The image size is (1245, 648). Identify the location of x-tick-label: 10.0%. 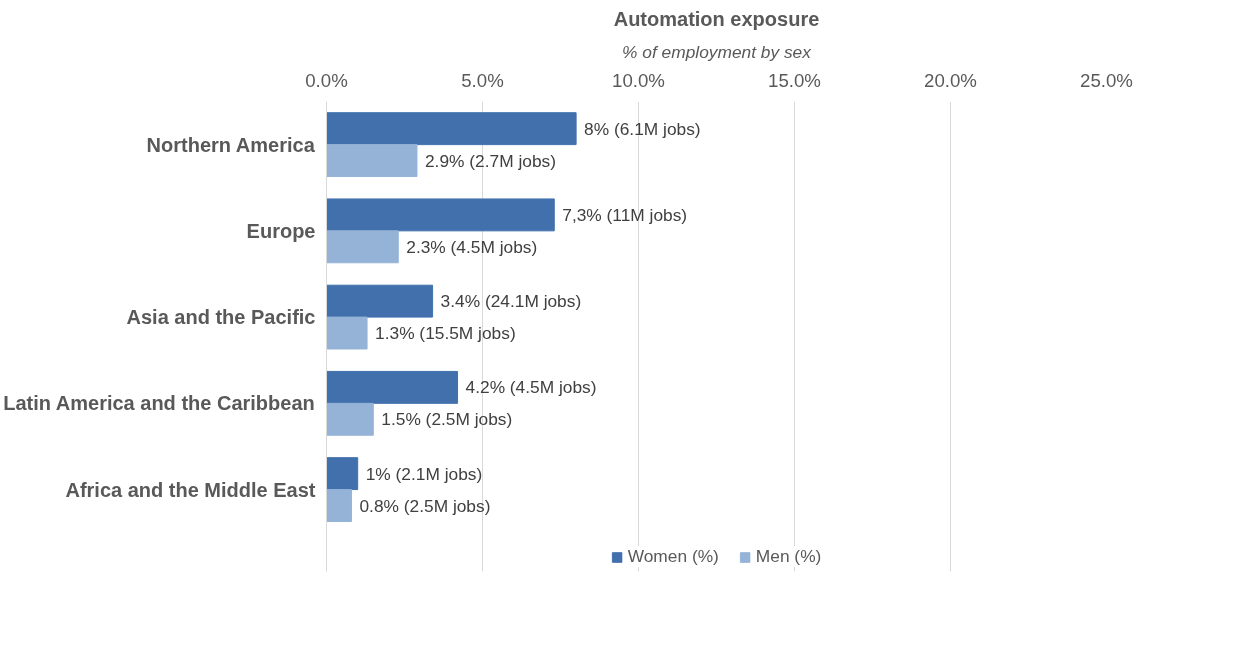
(638, 80).